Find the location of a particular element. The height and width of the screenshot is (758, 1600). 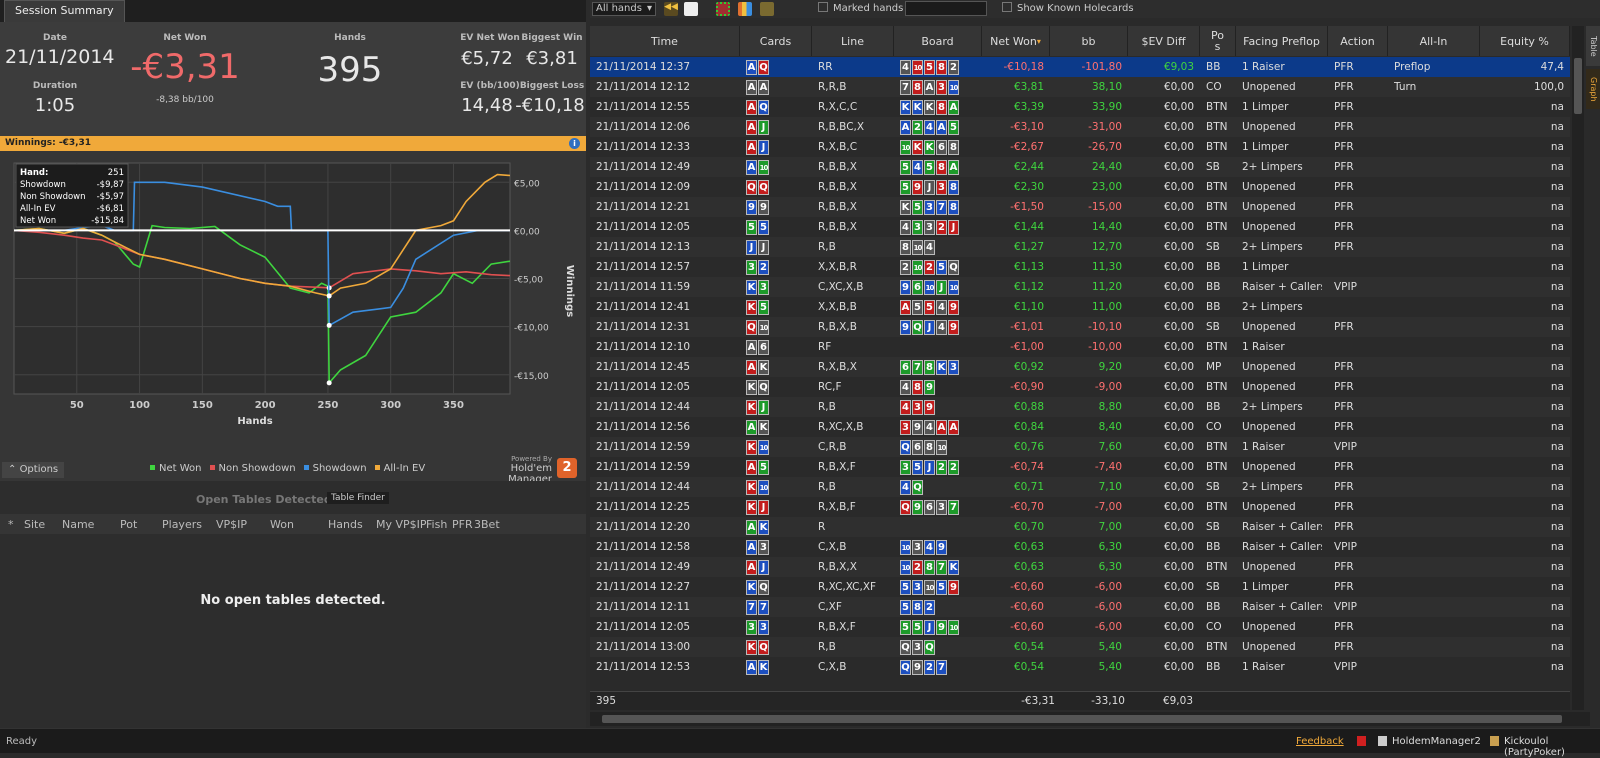

hands-filter-select: All hands ▾ is located at coordinates (624, 9).